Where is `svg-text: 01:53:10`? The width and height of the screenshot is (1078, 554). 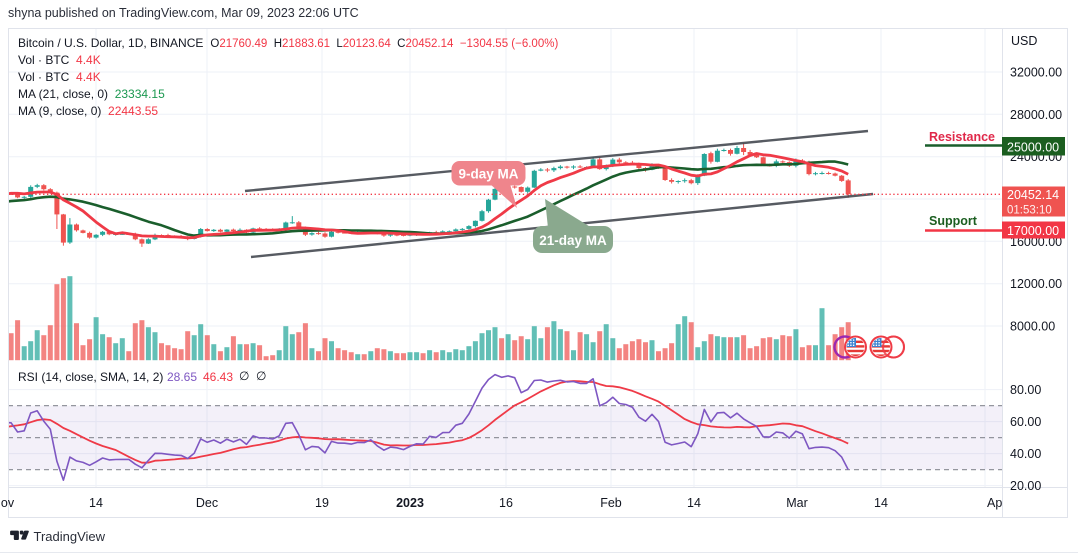
svg-text: 01:53:10 is located at coordinates (1029, 211).